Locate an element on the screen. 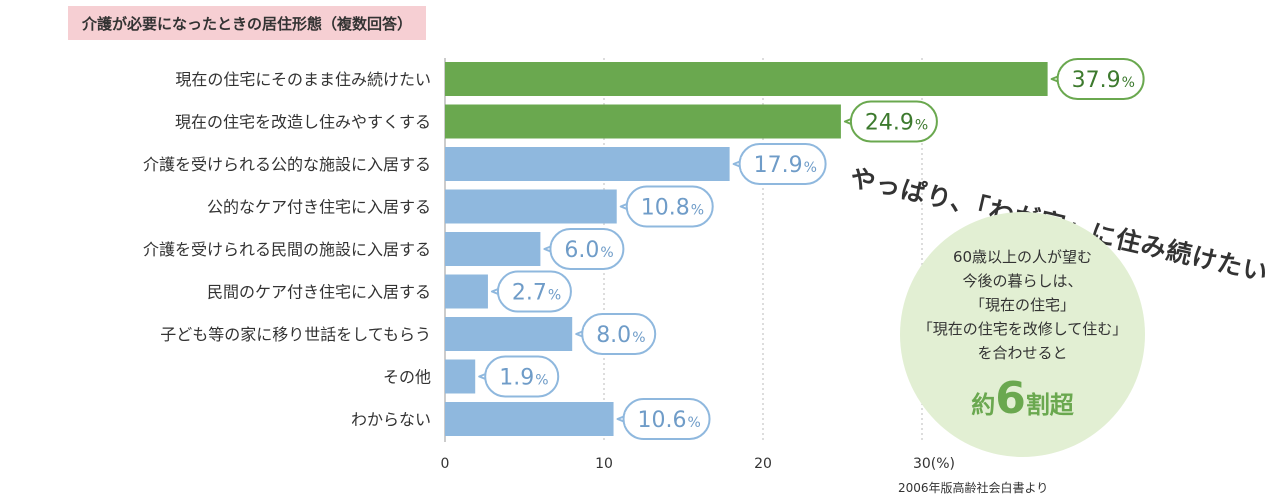 This screenshot has width=1286, height=500. category-label: 介護を受けられる民間の施設に入居する is located at coordinates (287, 249).